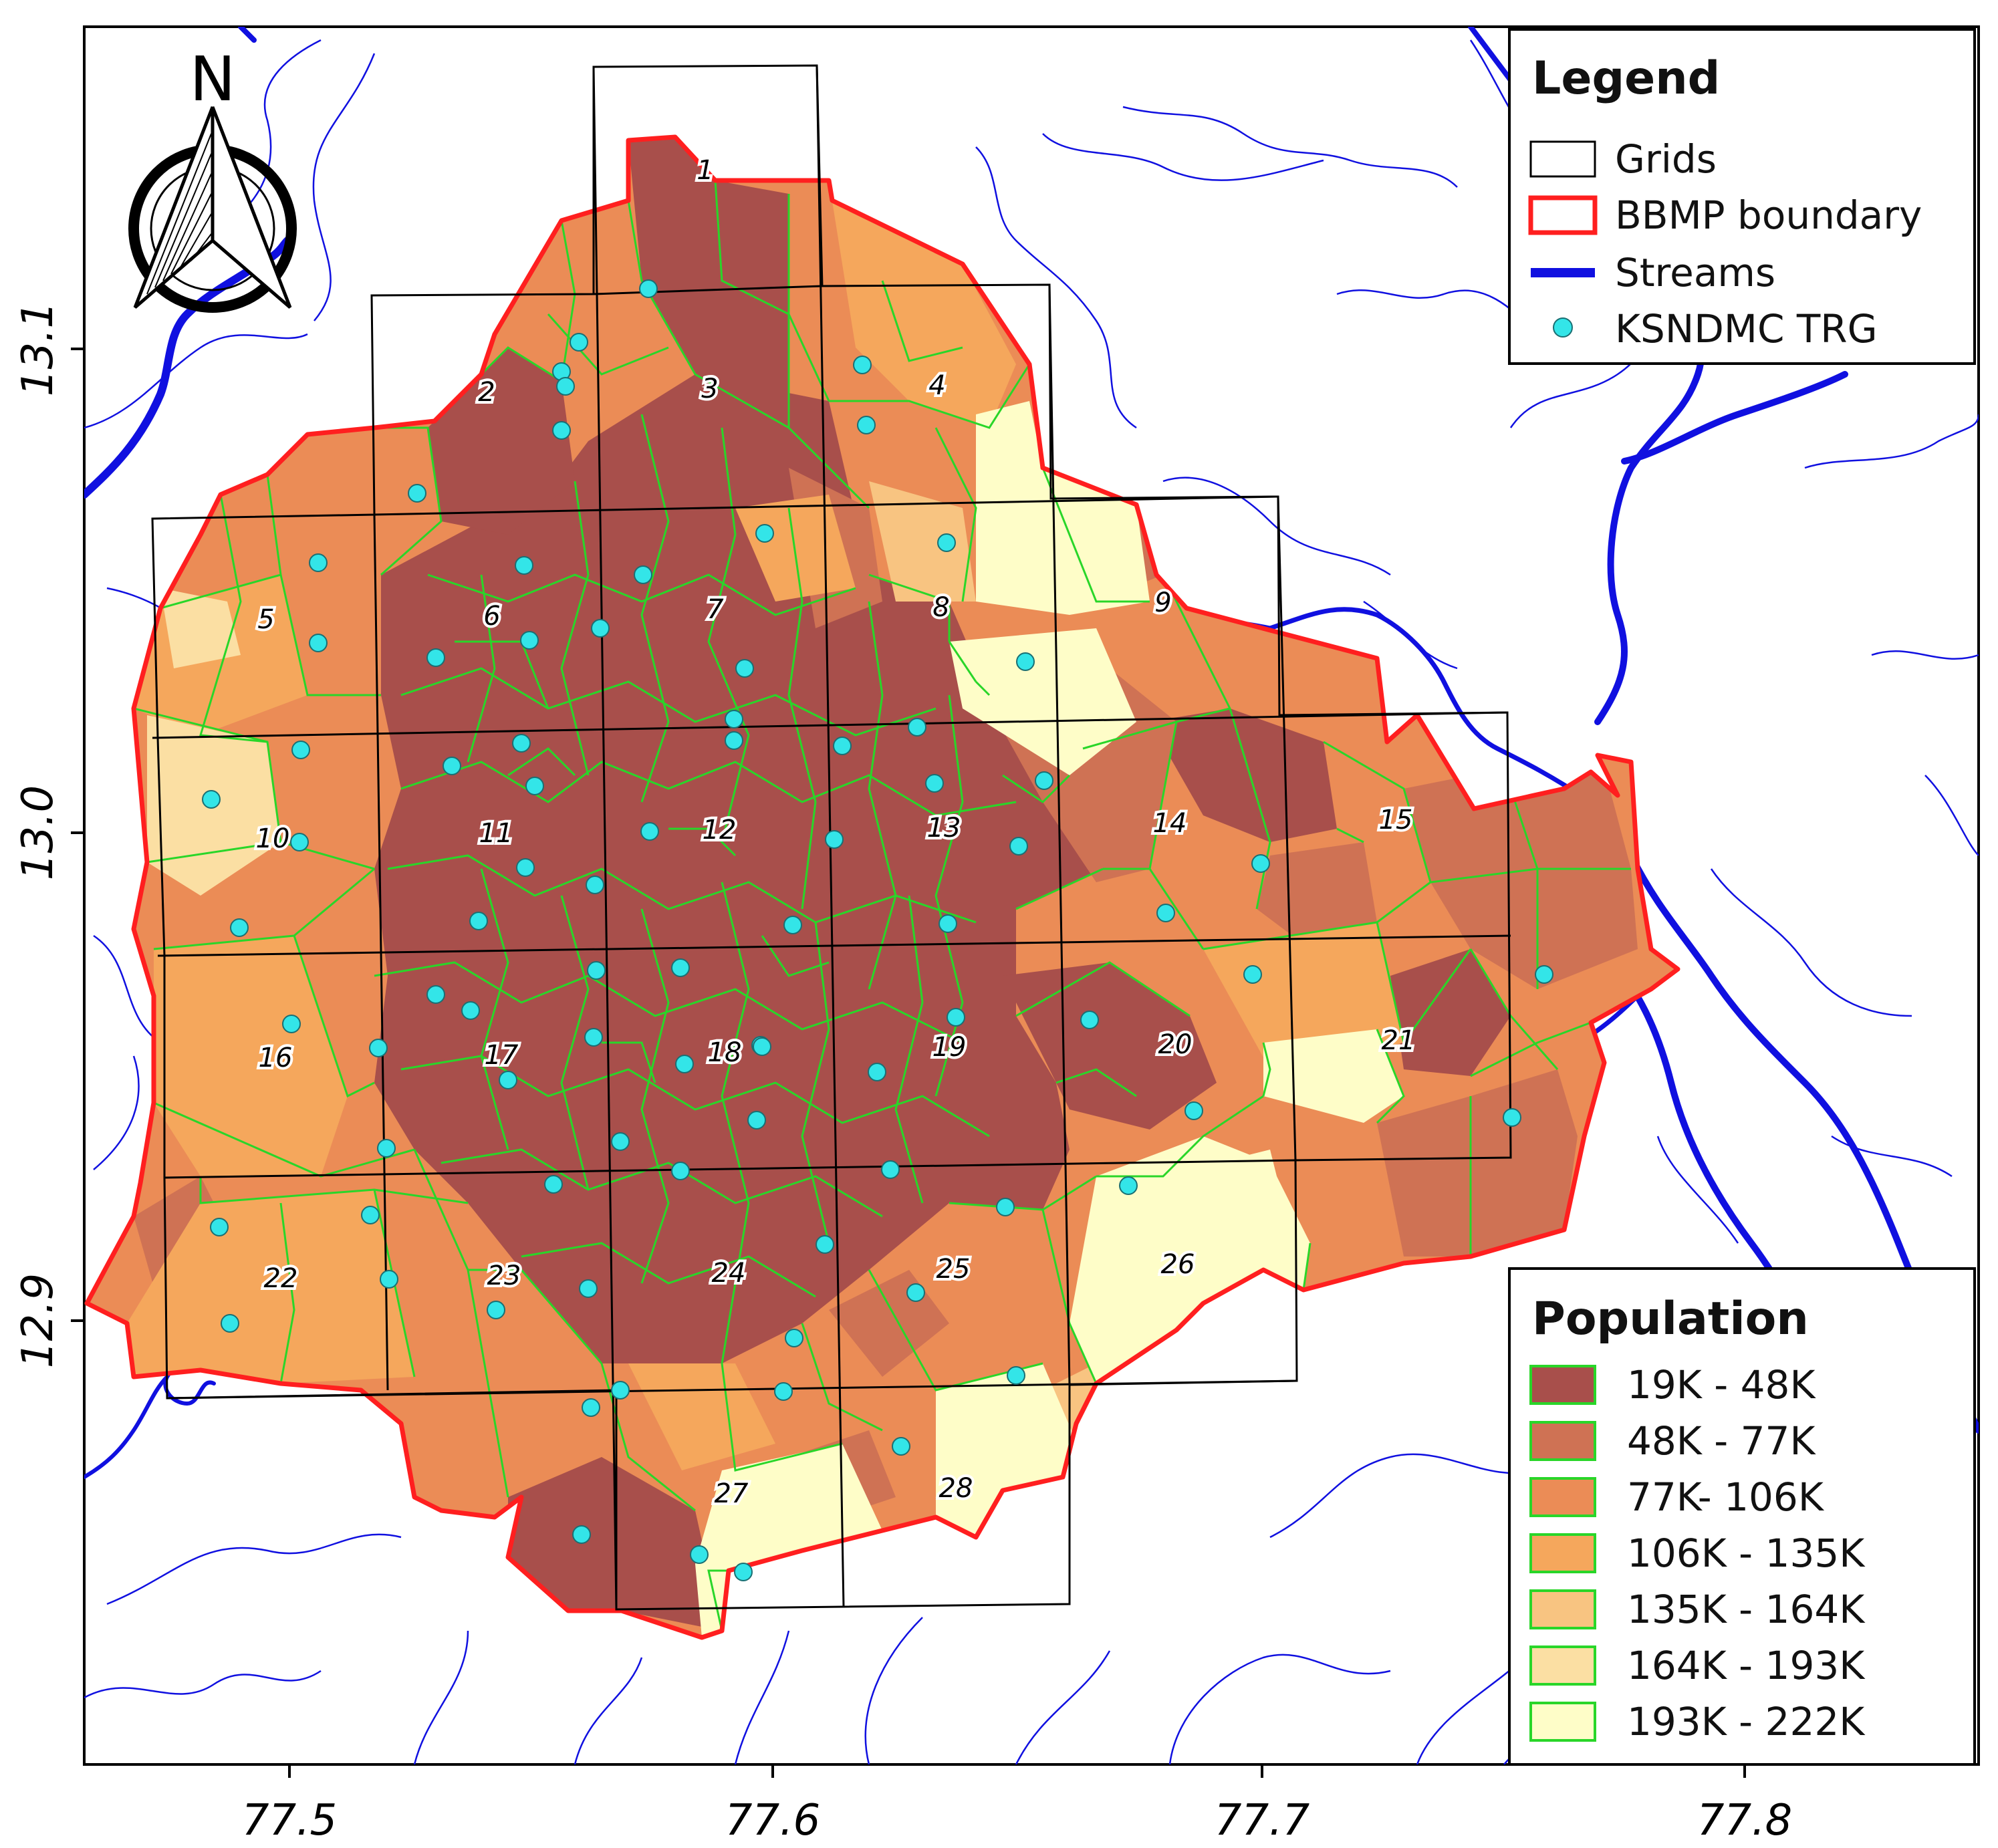 The image size is (1998, 1848). Describe the element at coordinates (1162, 602) in the screenshot. I see `grid-number-label: 9` at that location.